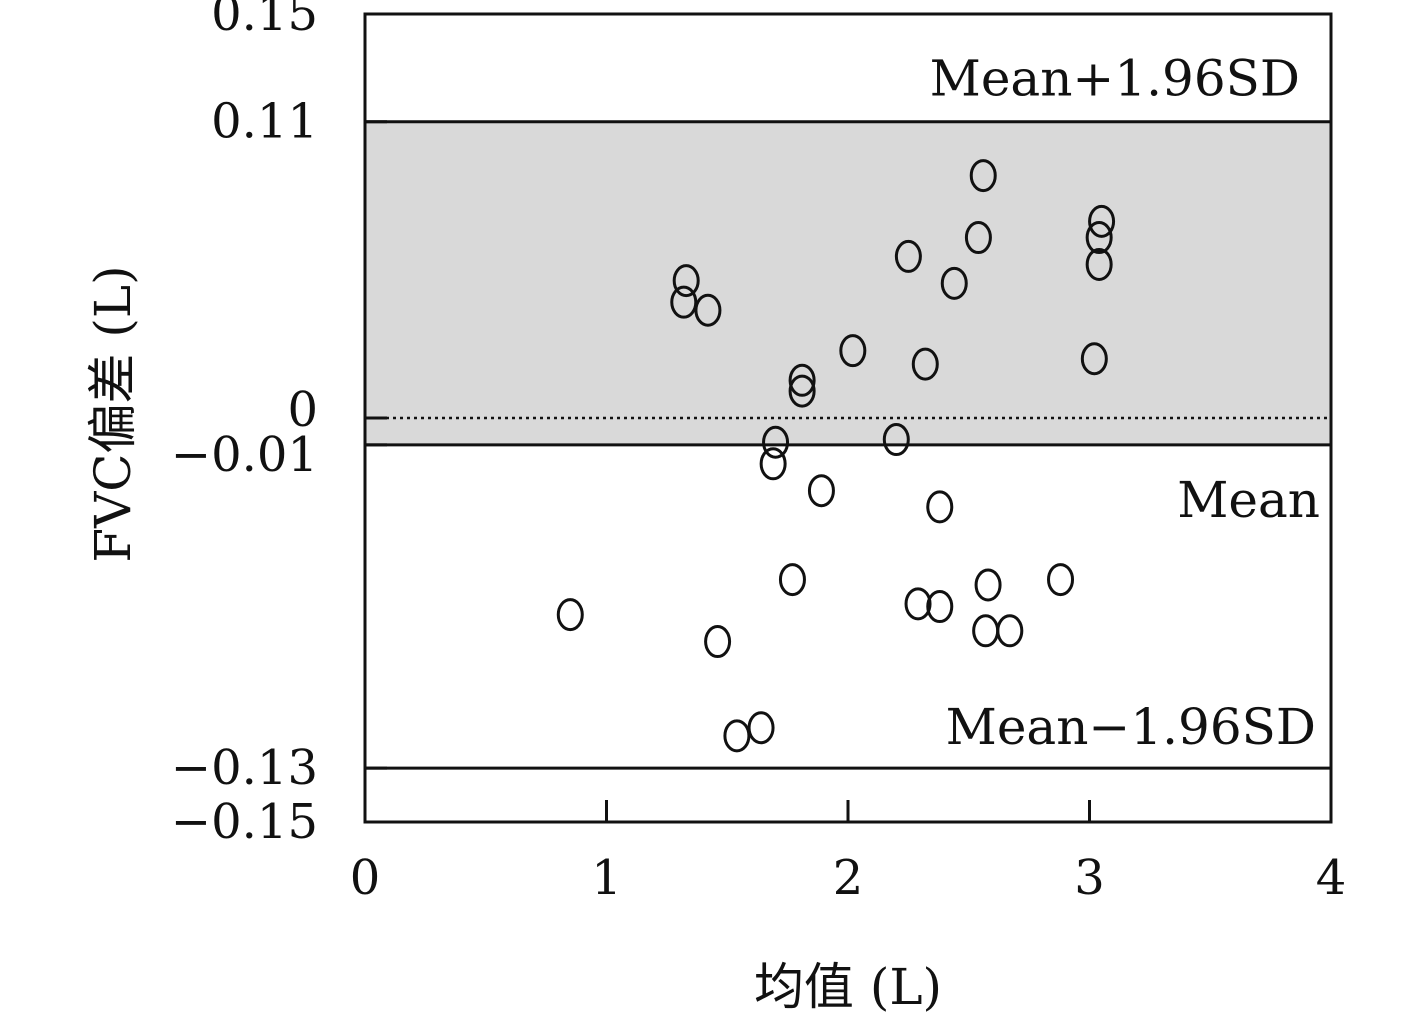  What do you see at coordinates (113, 413) in the screenshot?
I see `y-axis-title: FVC偏差 (L)` at bounding box center [113, 413].